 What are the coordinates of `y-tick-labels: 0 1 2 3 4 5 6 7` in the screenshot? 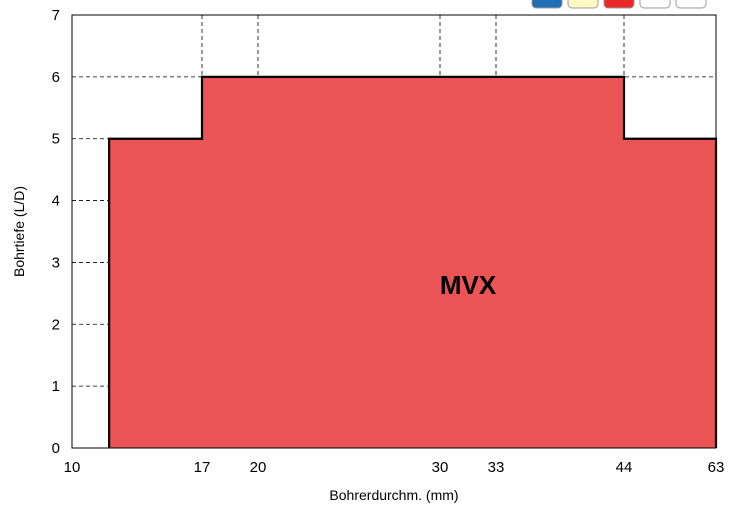 It's located at (56, 232).